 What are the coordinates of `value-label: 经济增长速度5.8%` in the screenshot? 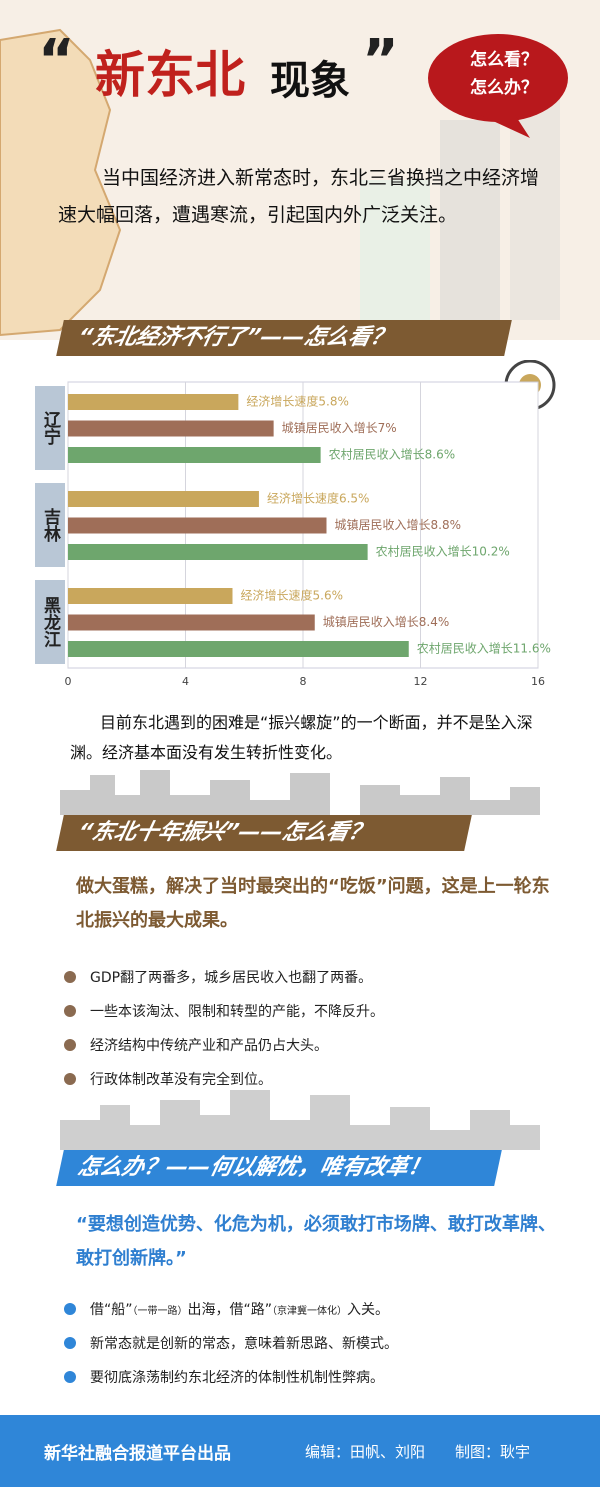 It's located at (297, 401).